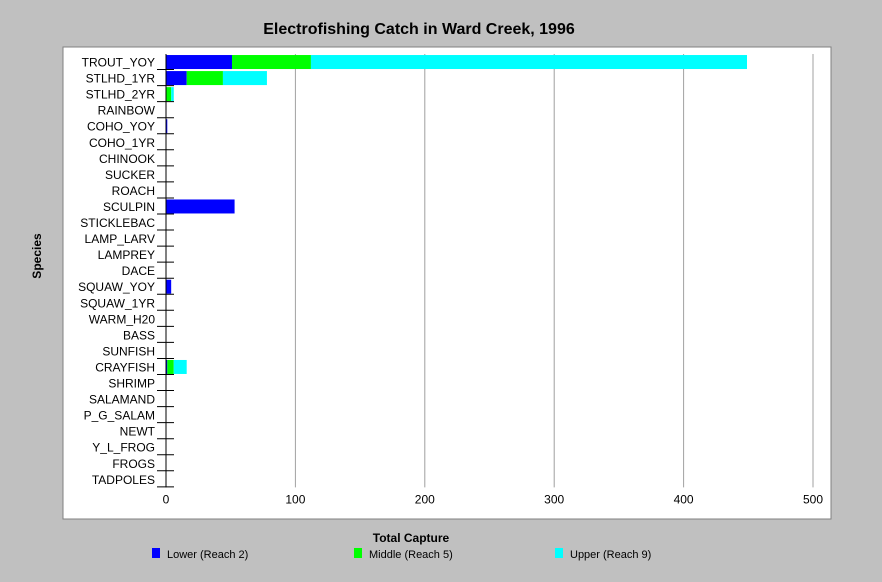 The image size is (882, 582). What do you see at coordinates (425, 499) in the screenshot?
I see `x-tick-label: 200` at bounding box center [425, 499].